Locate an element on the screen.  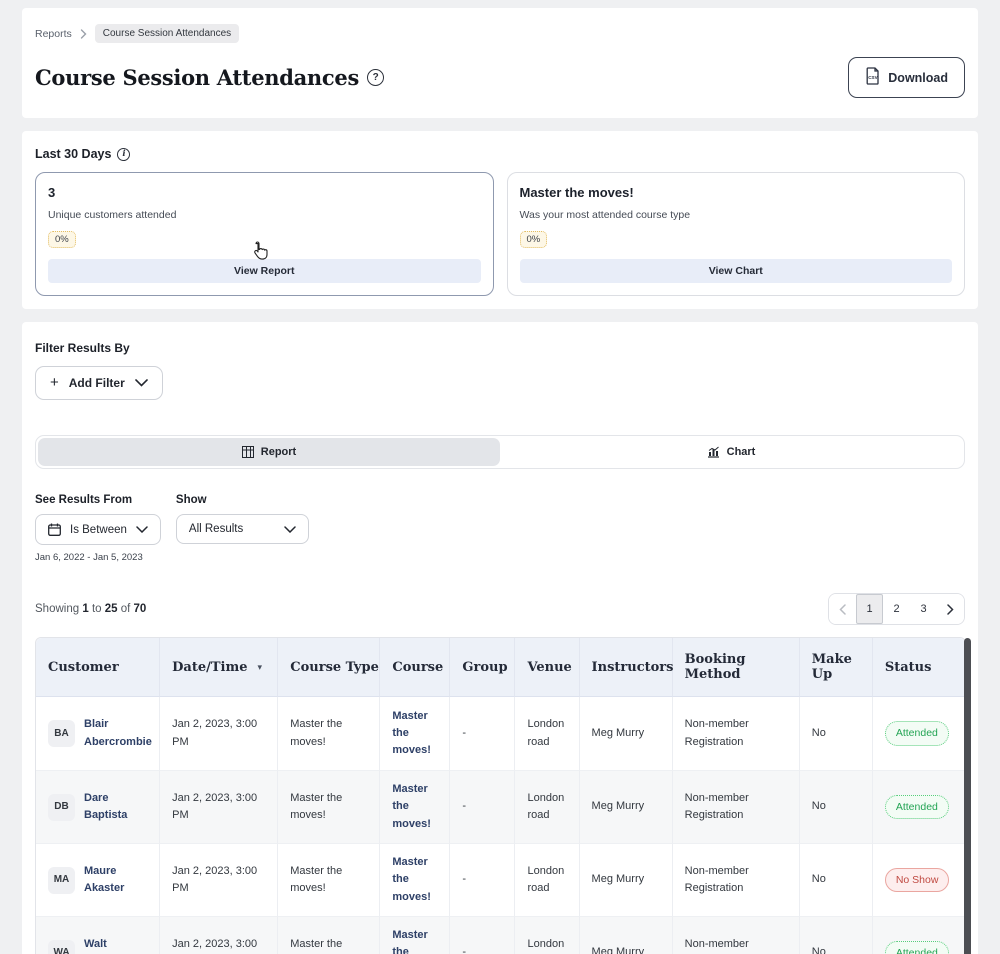
card-headline: Master the moves! is located at coordinates (576, 192).